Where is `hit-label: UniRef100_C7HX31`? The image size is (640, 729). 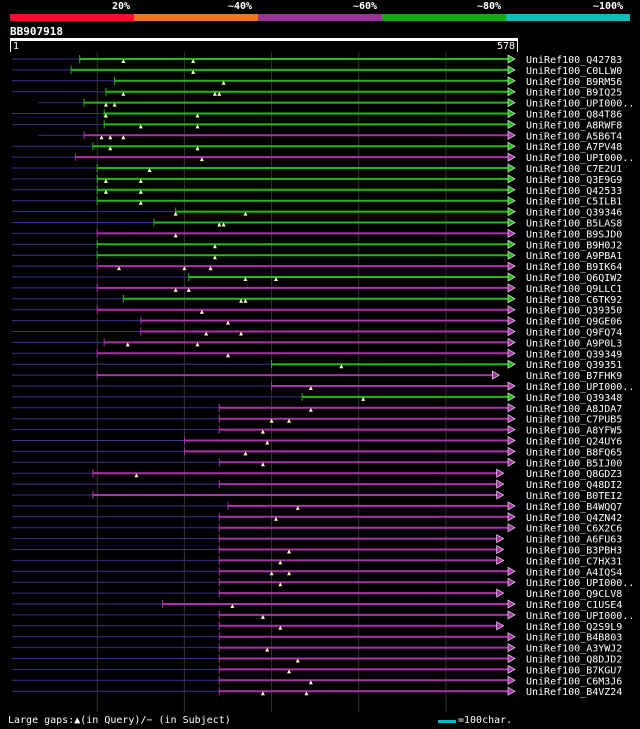 hit-label: UniRef100_C7HX31 is located at coordinates (574, 561).